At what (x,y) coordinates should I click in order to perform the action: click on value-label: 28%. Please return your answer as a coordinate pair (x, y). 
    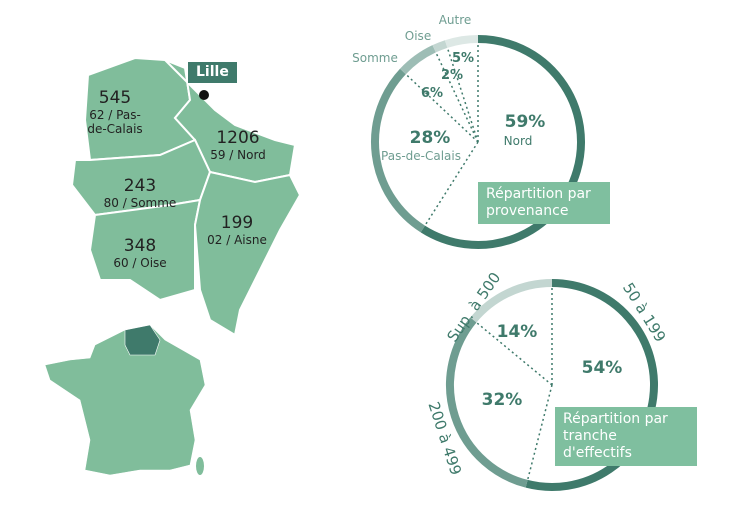
    Looking at the image, I should click on (430, 138).